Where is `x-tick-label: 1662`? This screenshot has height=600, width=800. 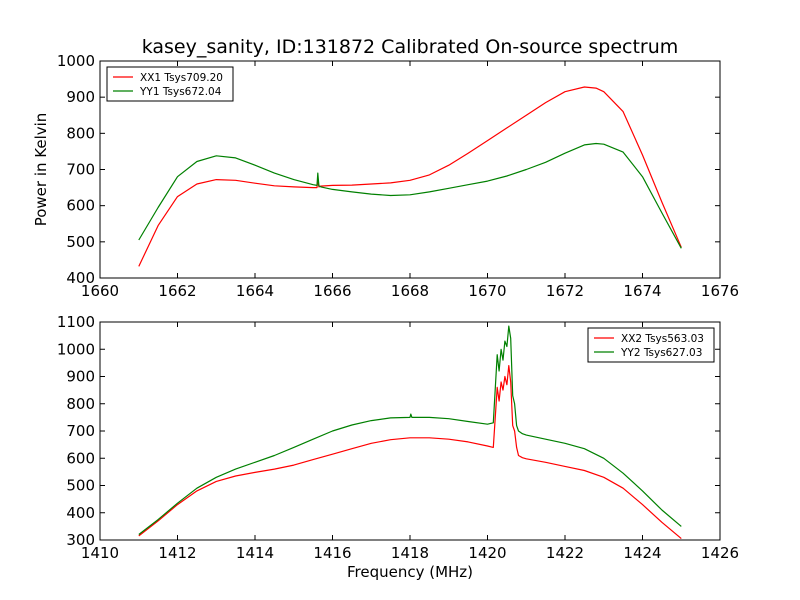
x-tick-label: 1662 is located at coordinates (177, 291).